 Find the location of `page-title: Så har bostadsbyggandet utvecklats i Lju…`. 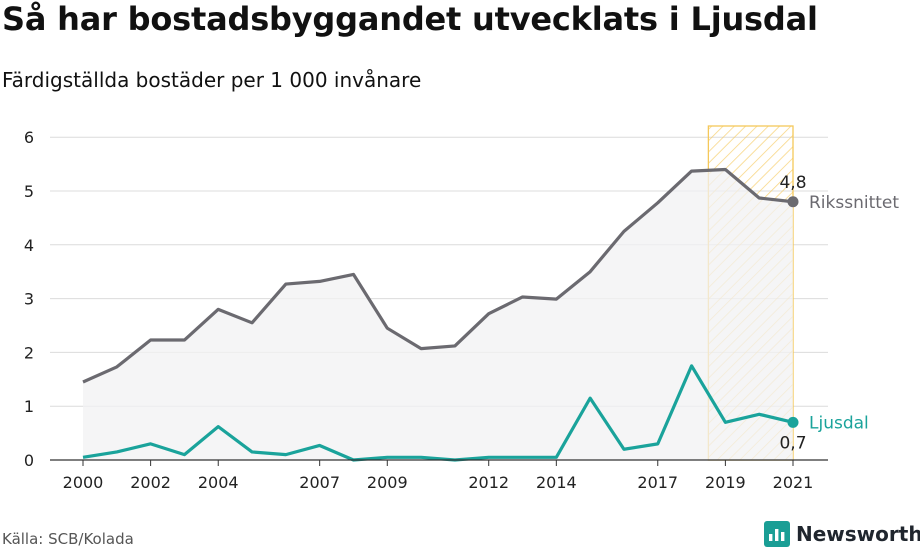

page-title: Så har bostadsbyggandet utvecklats i Lju… is located at coordinates (410, 19).